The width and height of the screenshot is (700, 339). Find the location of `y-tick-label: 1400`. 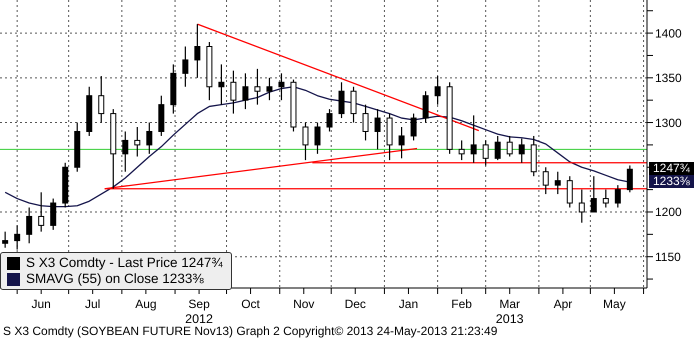

y-tick-label: 1400 is located at coordinates (668, 33).